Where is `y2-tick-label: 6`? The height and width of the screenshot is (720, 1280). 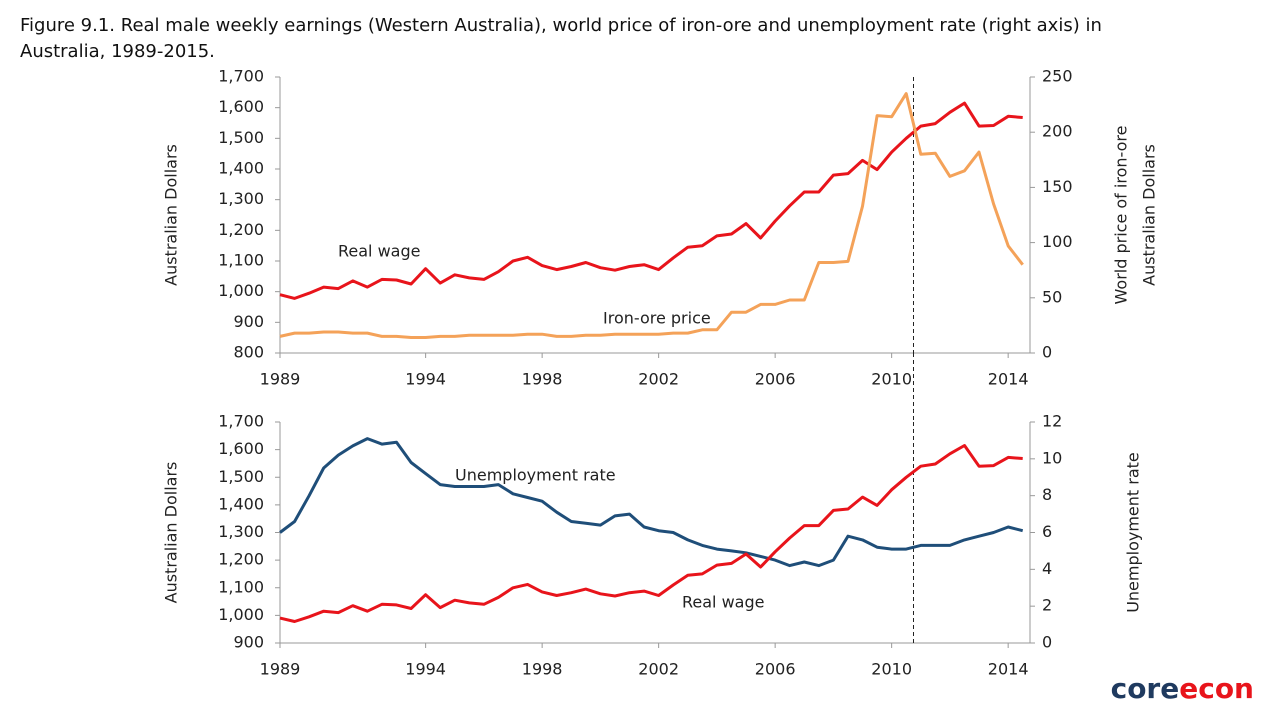
y2-tick-label: 6 is located at coordinates (1047, 531).